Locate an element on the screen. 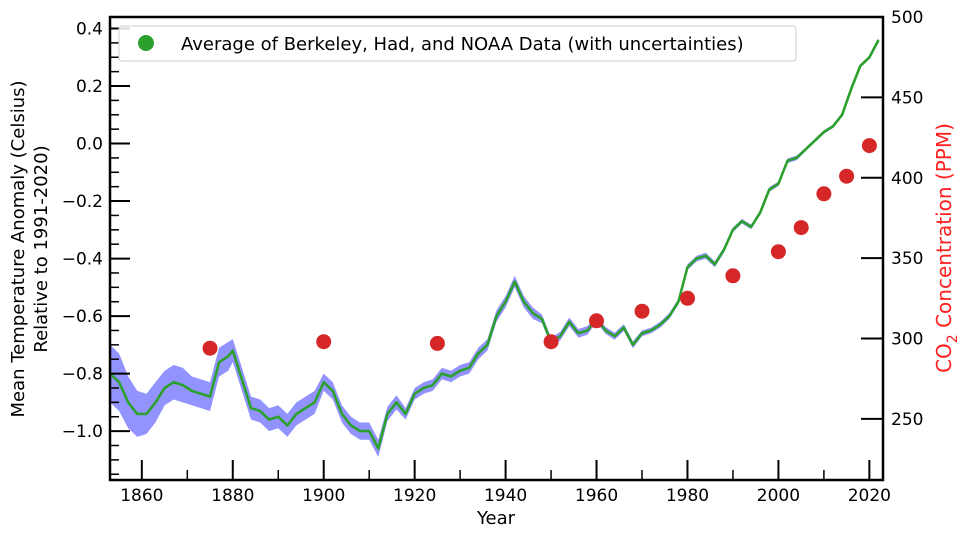 Image resolution: width=967 pixels, height=537 pixels. y-axis-right-title-co: CO is located at coordinates (944, 358).